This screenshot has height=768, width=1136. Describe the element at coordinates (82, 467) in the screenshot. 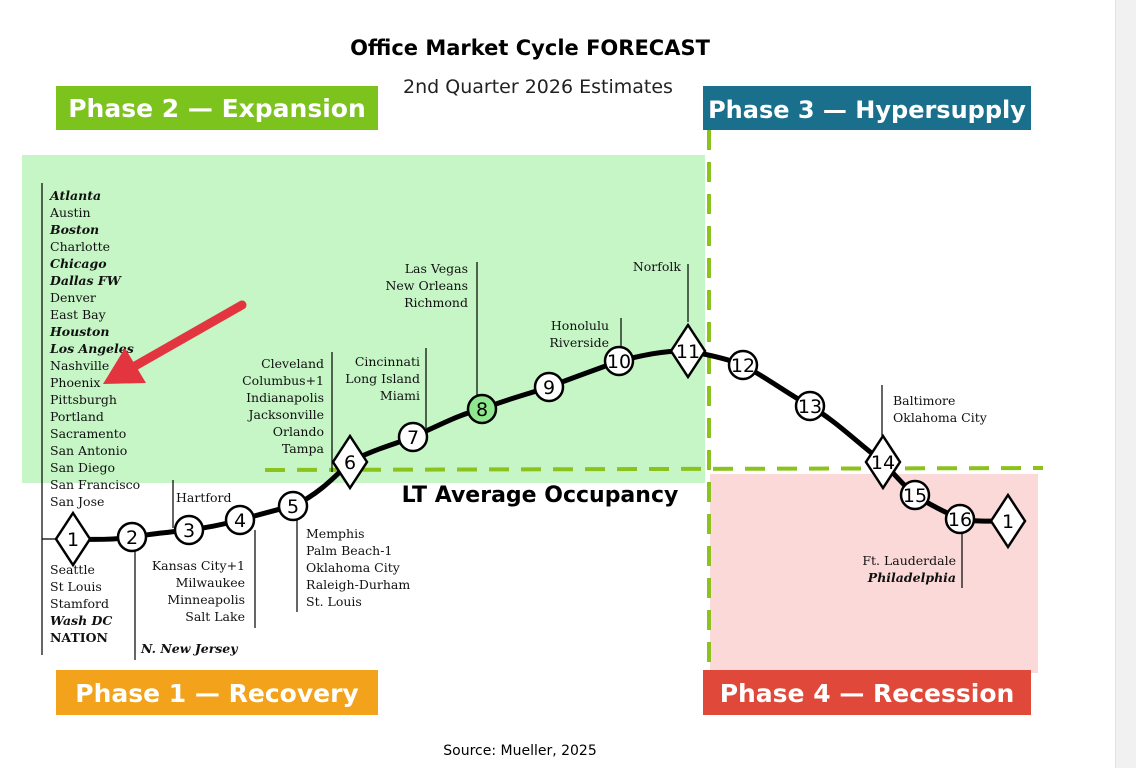

I see `city-label: San Diego` at that location.